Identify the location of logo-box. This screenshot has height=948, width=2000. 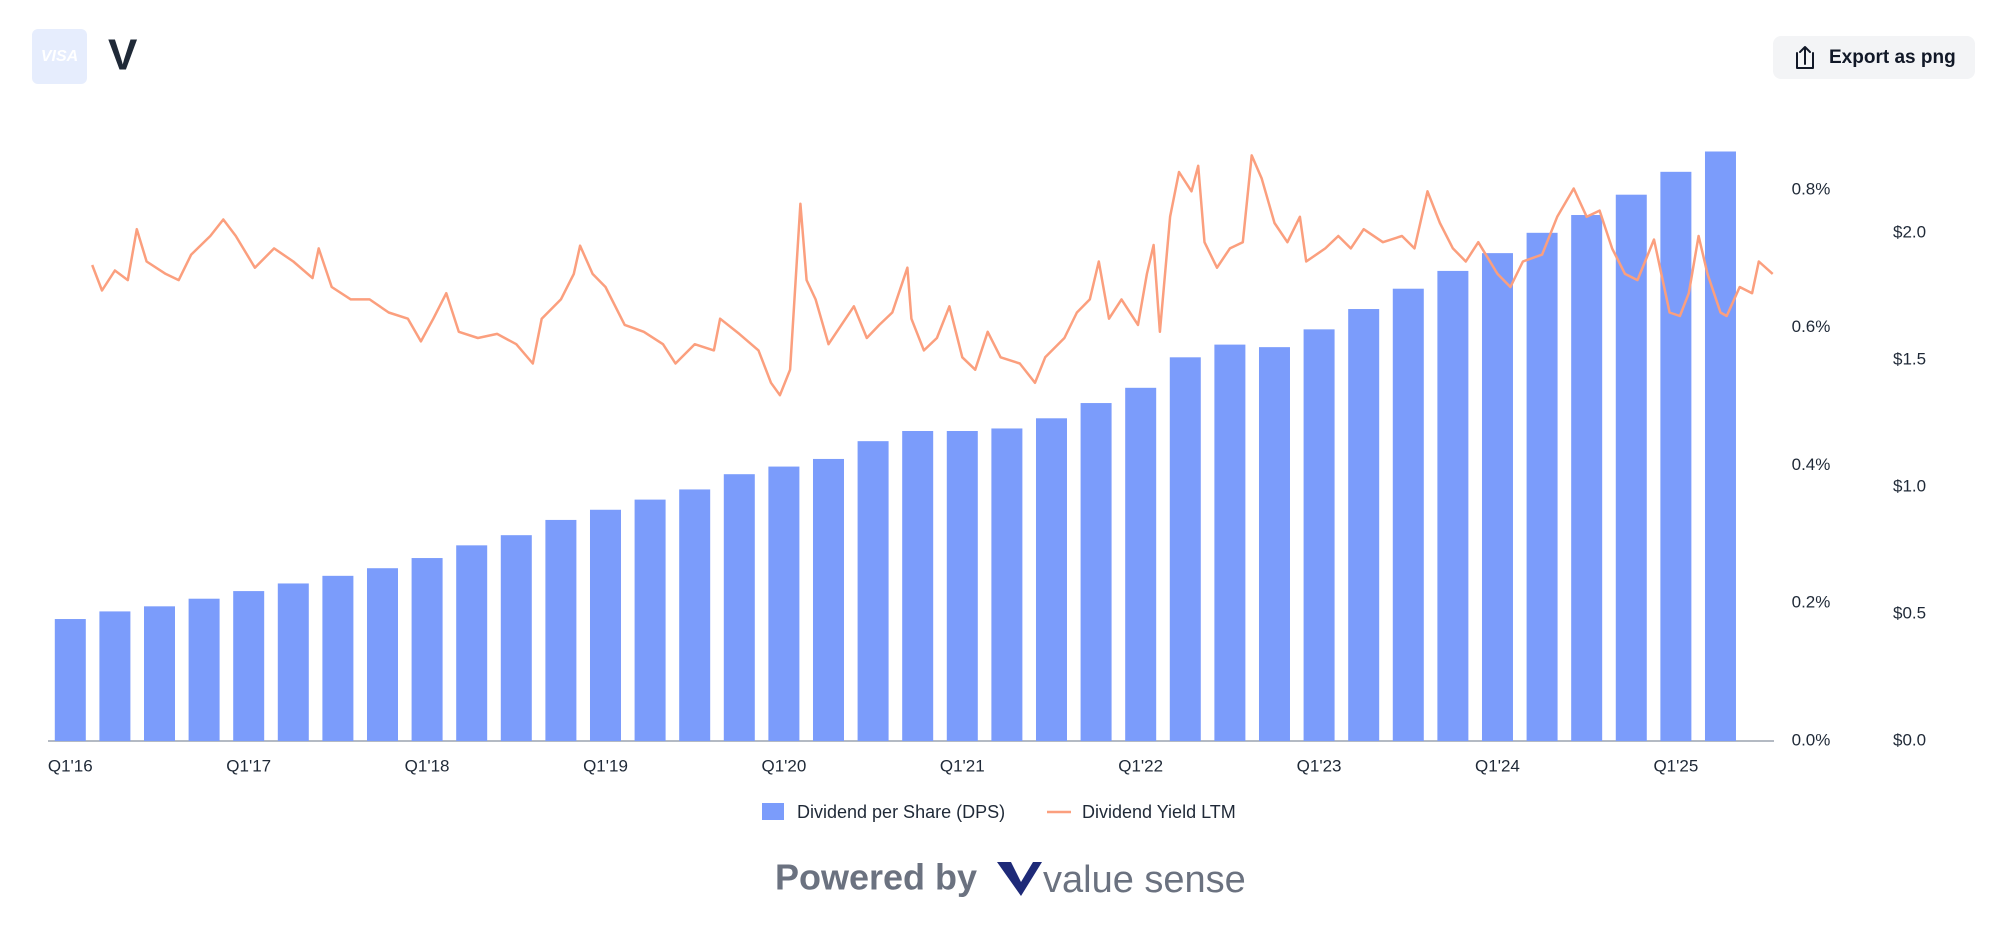
(59, 56).